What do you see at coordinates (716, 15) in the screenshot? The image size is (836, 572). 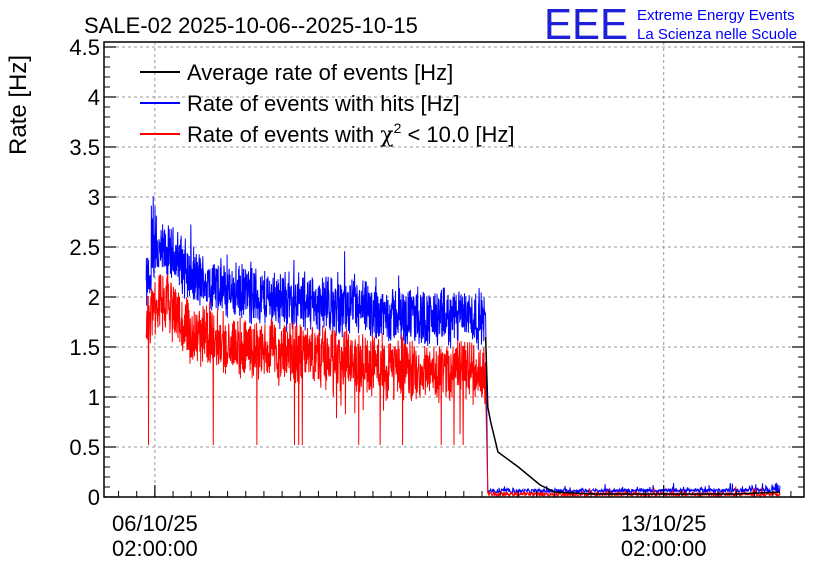 I see `header-line1: Extreme Energy Events` at bounding box center [716, 15].